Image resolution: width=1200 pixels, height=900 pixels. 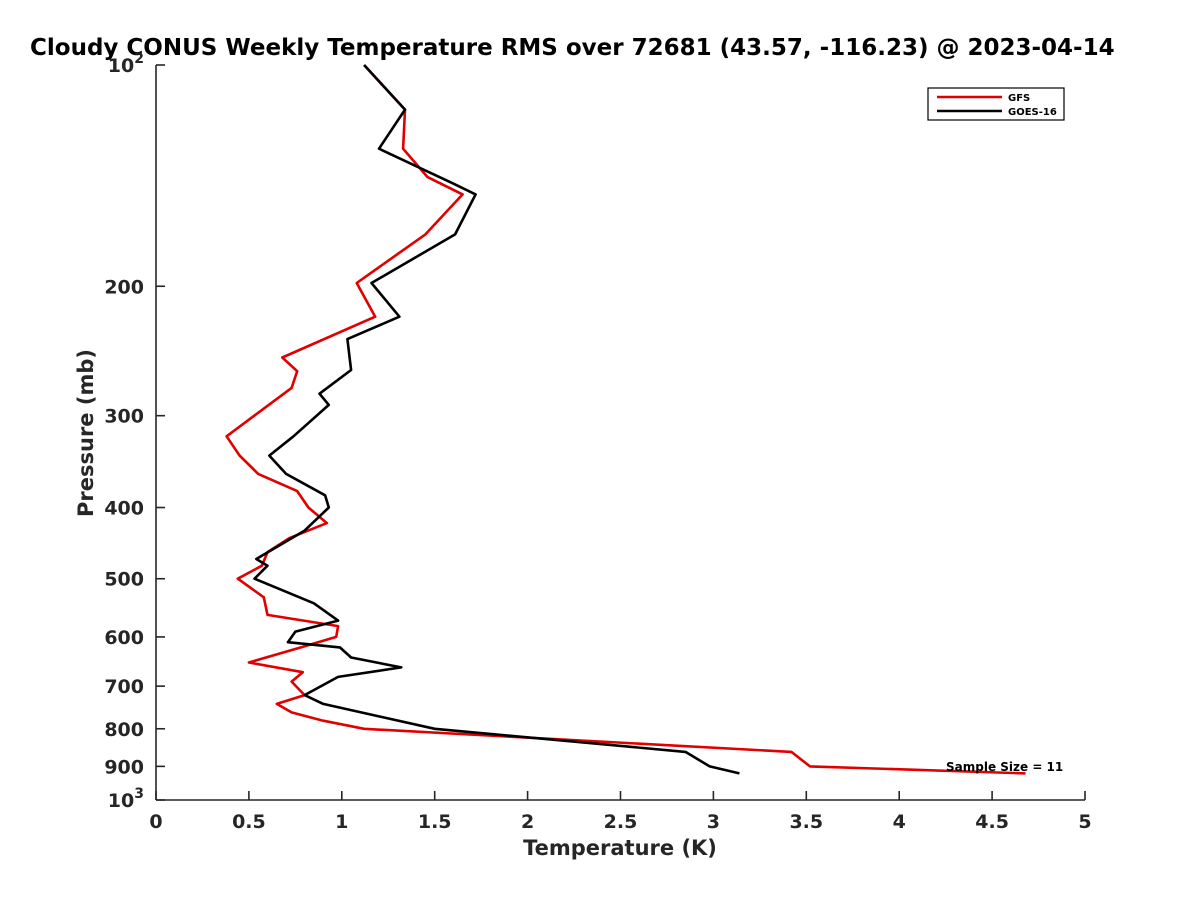 I want to click on y-tick-label: 200, so click(x=124, y=287).